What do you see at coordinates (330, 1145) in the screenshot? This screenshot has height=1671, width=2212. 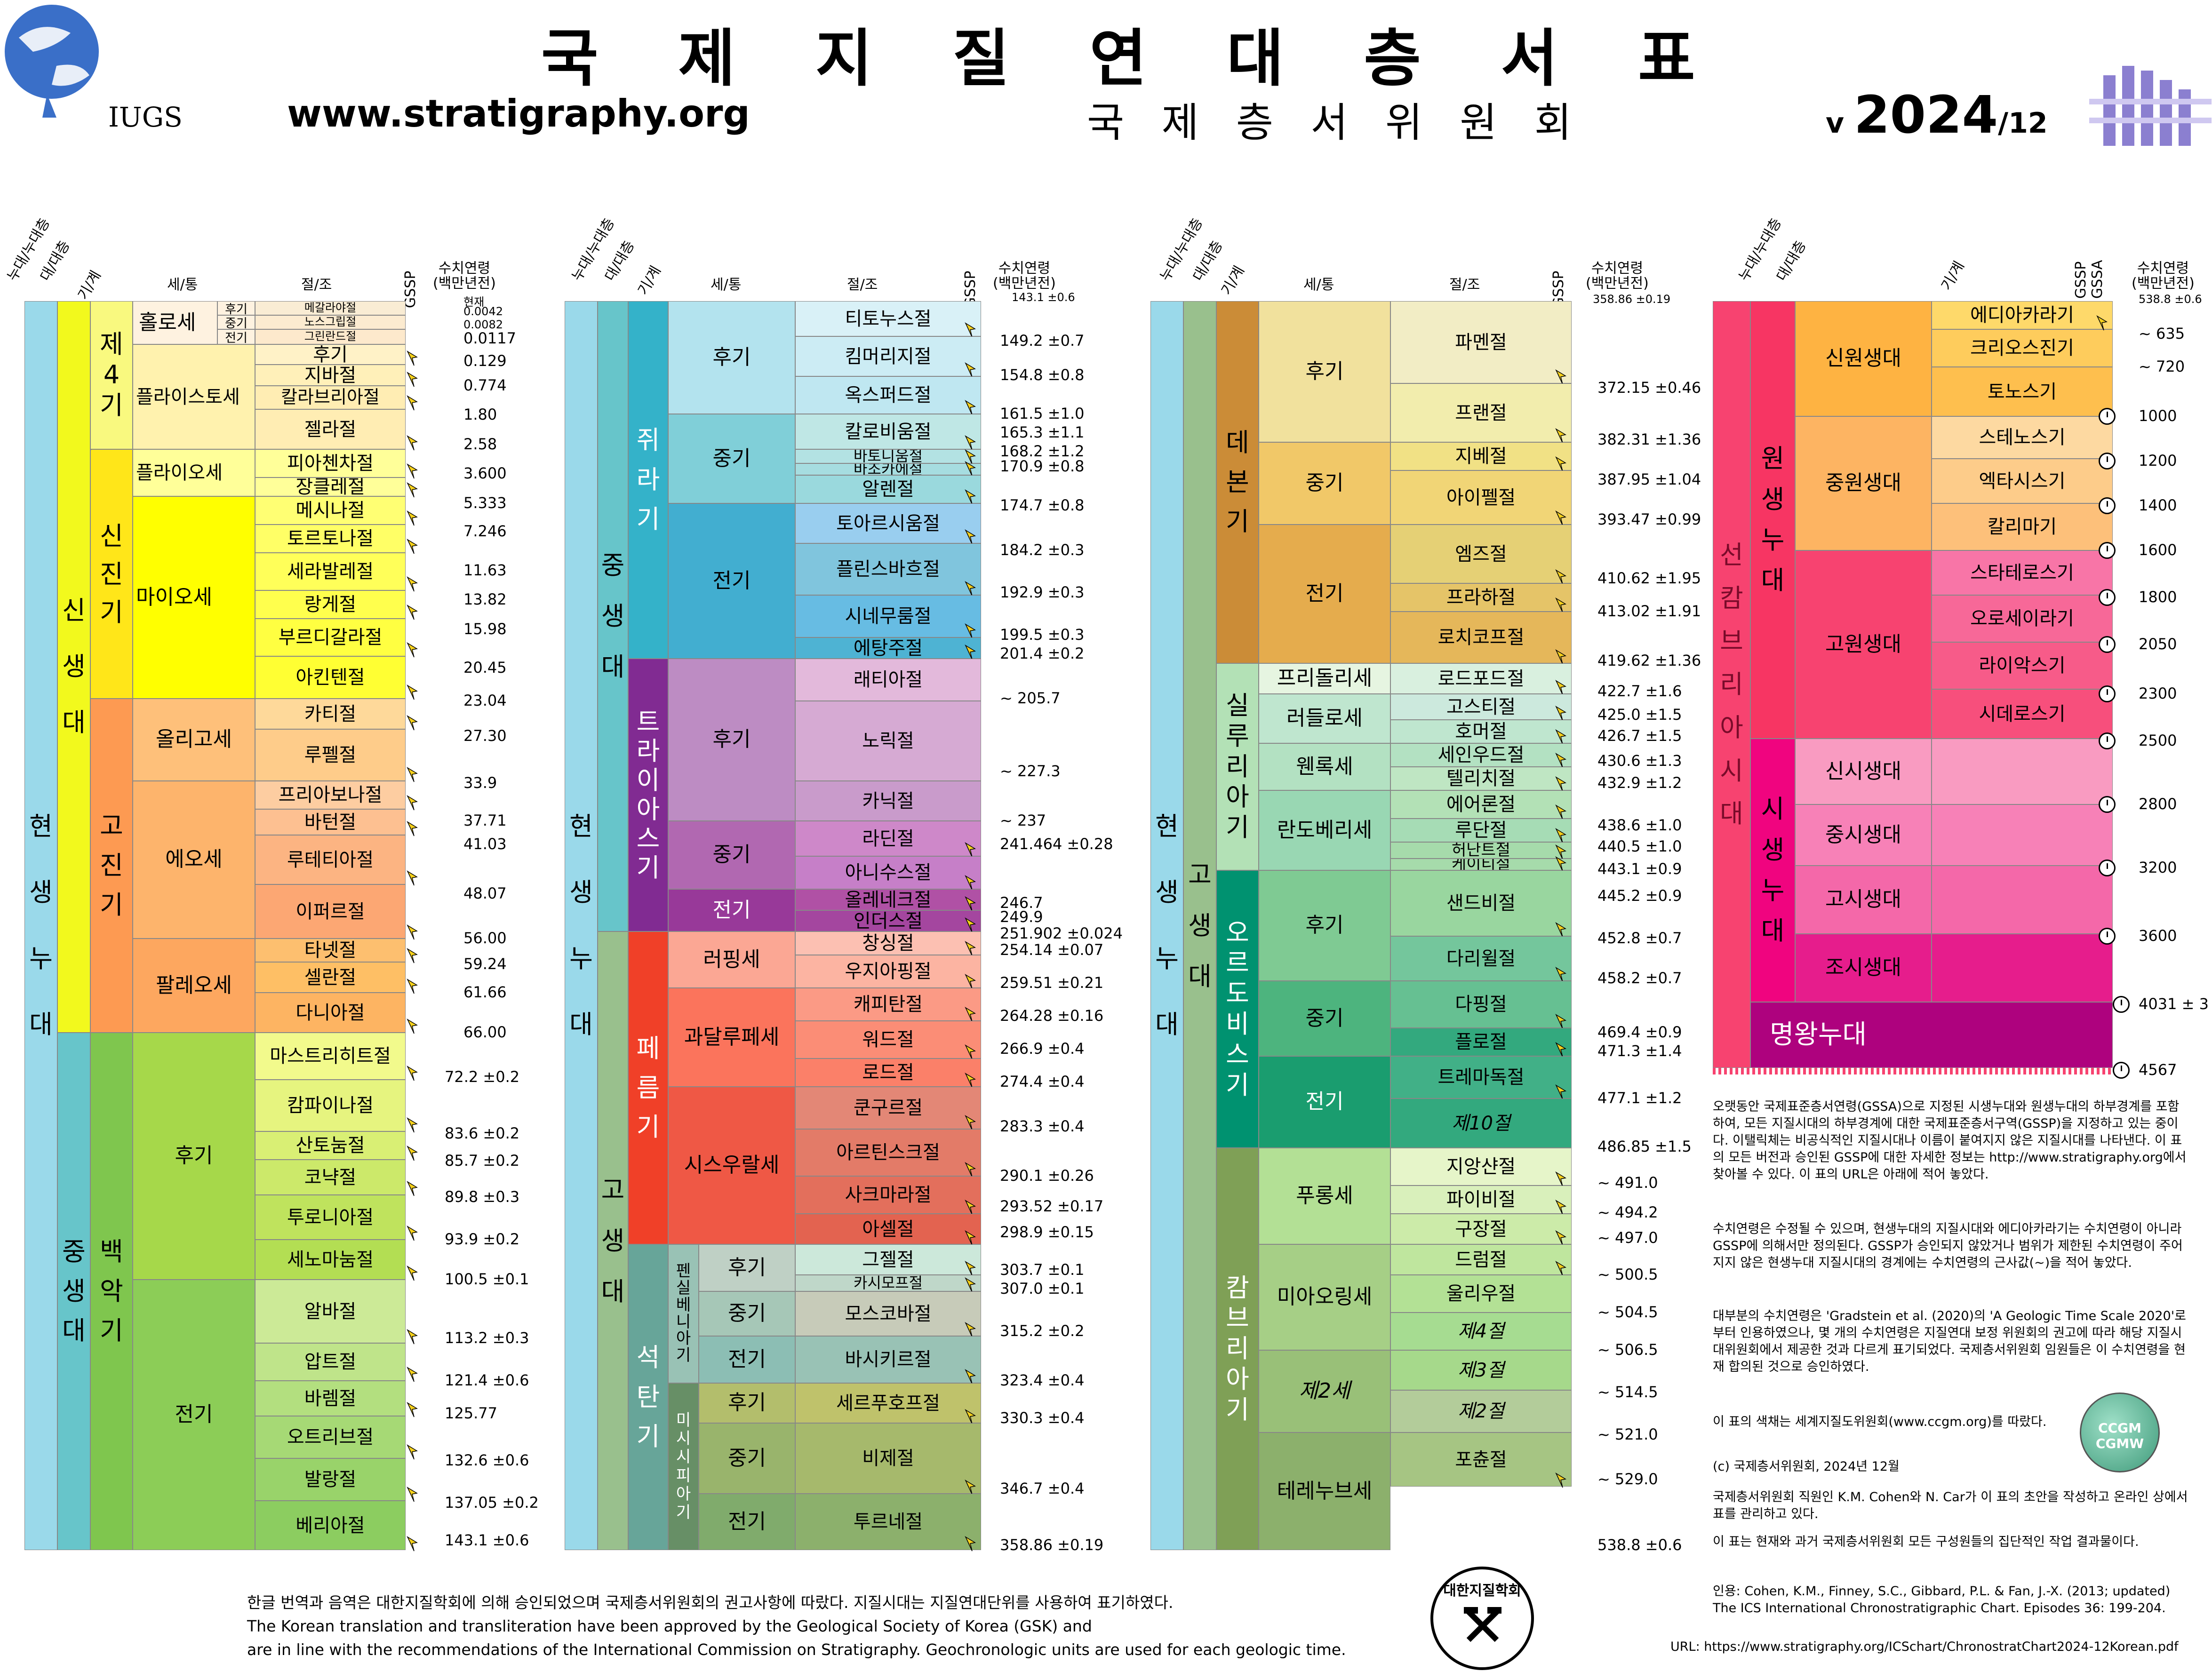 I see `stage-col1: 산토눔절` at bounding box center [330, 1145].